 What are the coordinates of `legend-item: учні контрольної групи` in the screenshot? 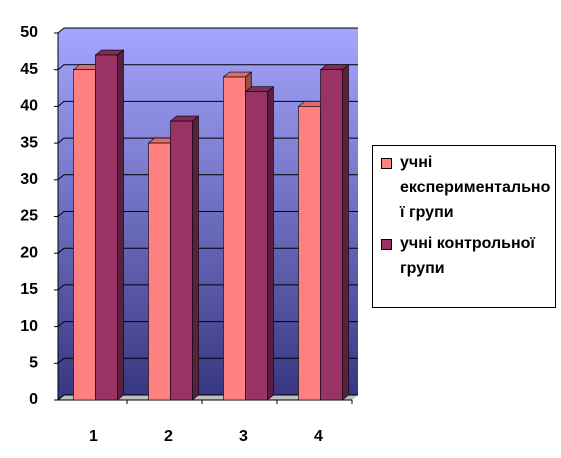 It's located at (466, 256).